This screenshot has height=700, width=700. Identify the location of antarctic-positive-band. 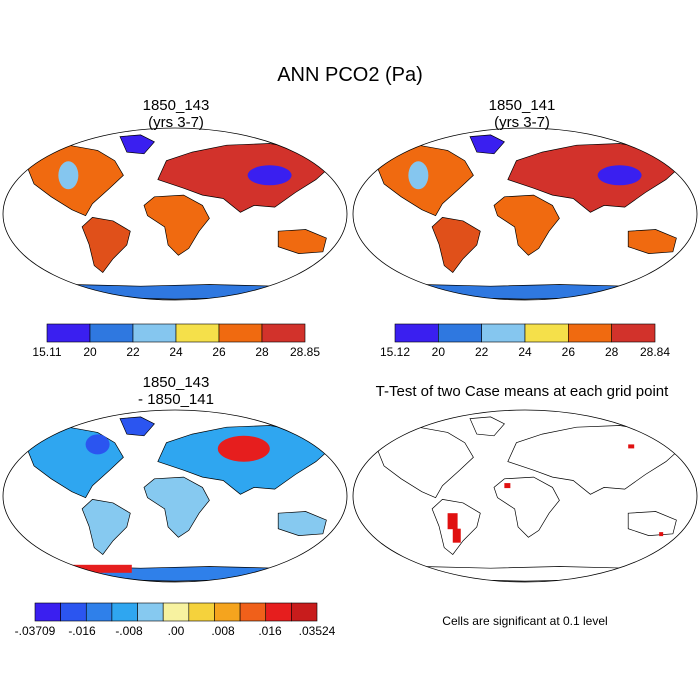
(101, 568).